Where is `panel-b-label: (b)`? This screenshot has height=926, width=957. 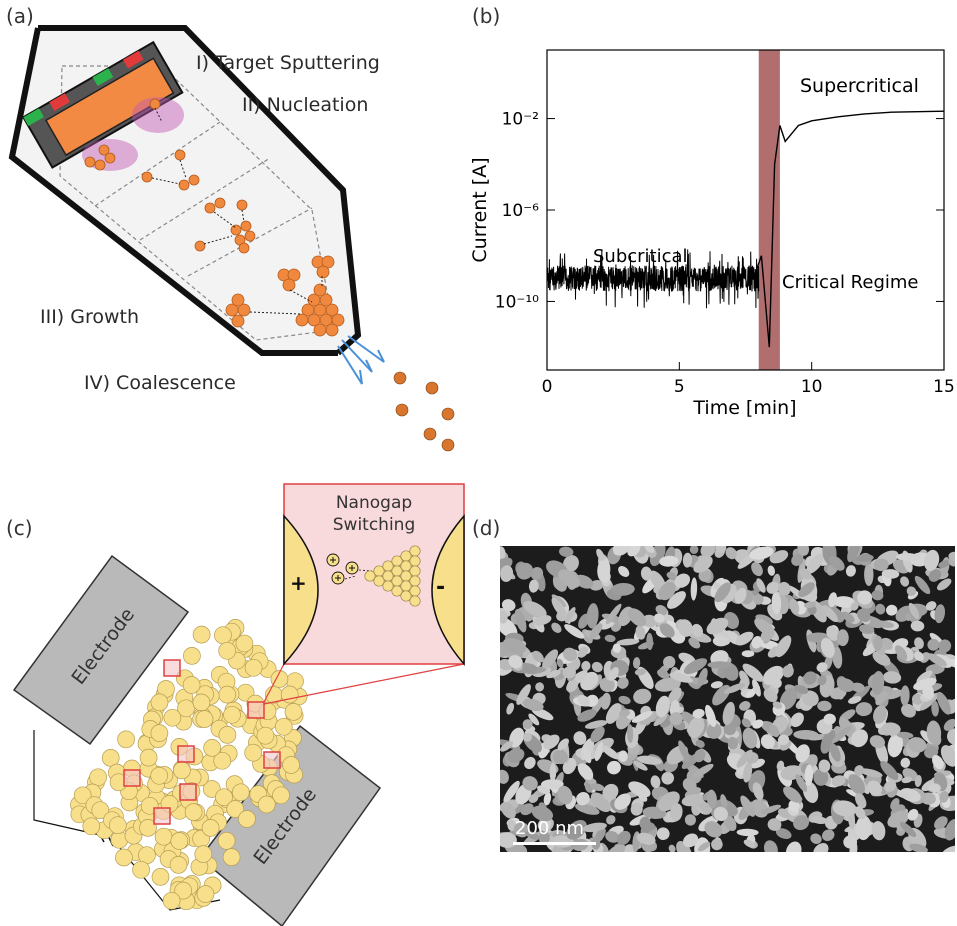 panel-b-label: (b) is located at coordinates (486, 16).